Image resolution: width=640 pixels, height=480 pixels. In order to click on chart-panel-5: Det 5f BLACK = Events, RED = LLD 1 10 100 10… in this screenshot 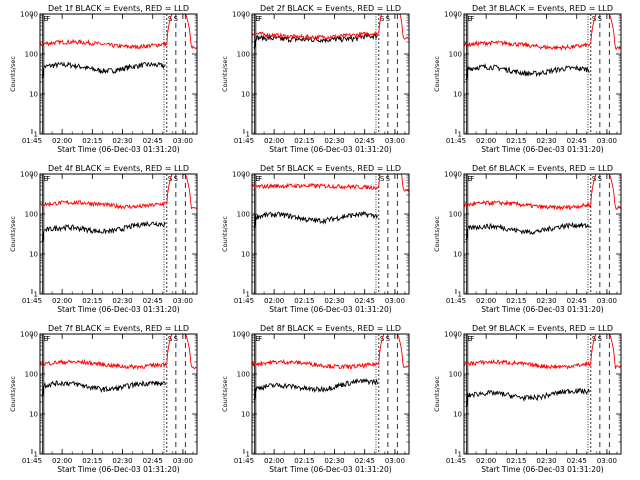, I will do `click(315, 239)`.